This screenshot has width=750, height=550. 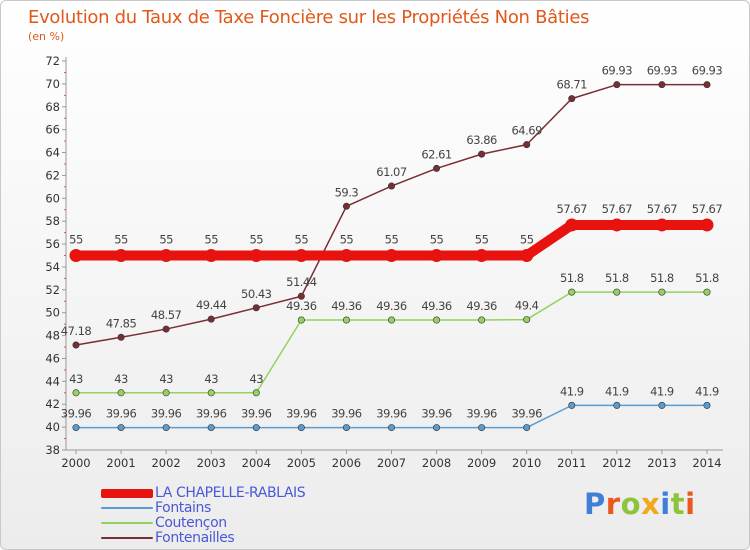 What do you see at coordinates (678, 504) in the screenshot?
I see `logo-letter: t` at bounding box center [678, 504].